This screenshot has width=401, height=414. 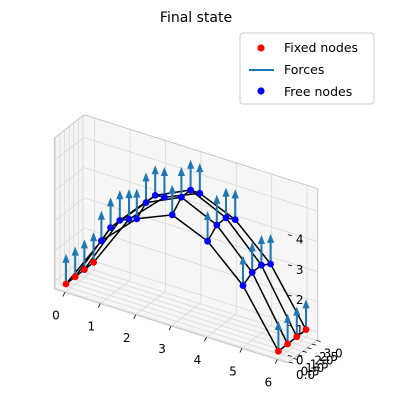 I want to click on y-tick-label: 3.0, so click(x=333, y=354).